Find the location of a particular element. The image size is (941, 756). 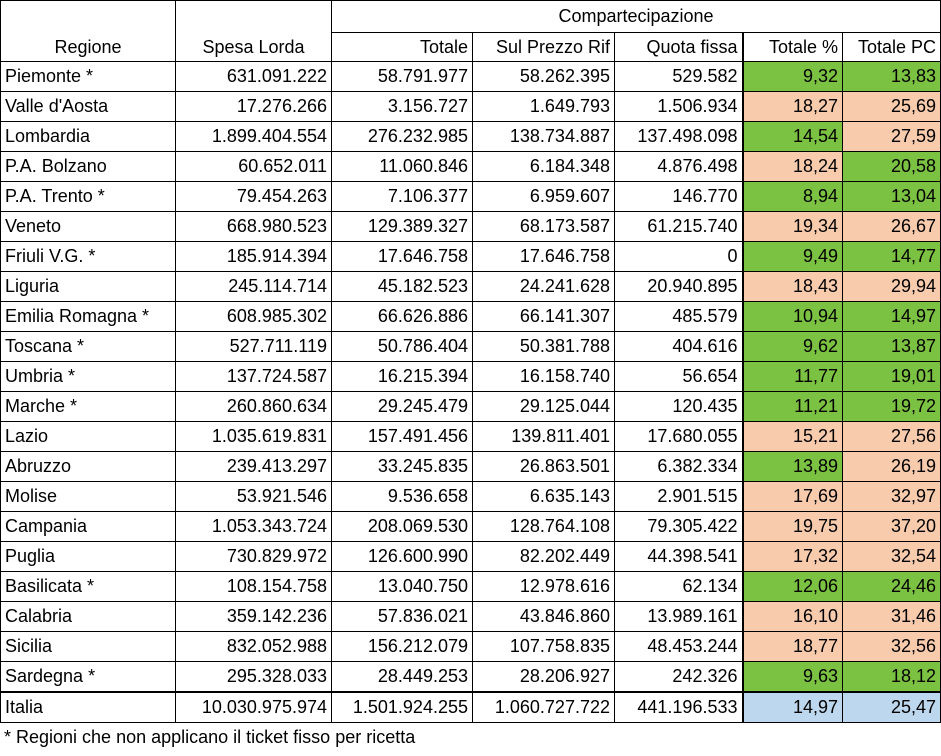

cell-regione: Veneto is located at coordinates (88, 226).